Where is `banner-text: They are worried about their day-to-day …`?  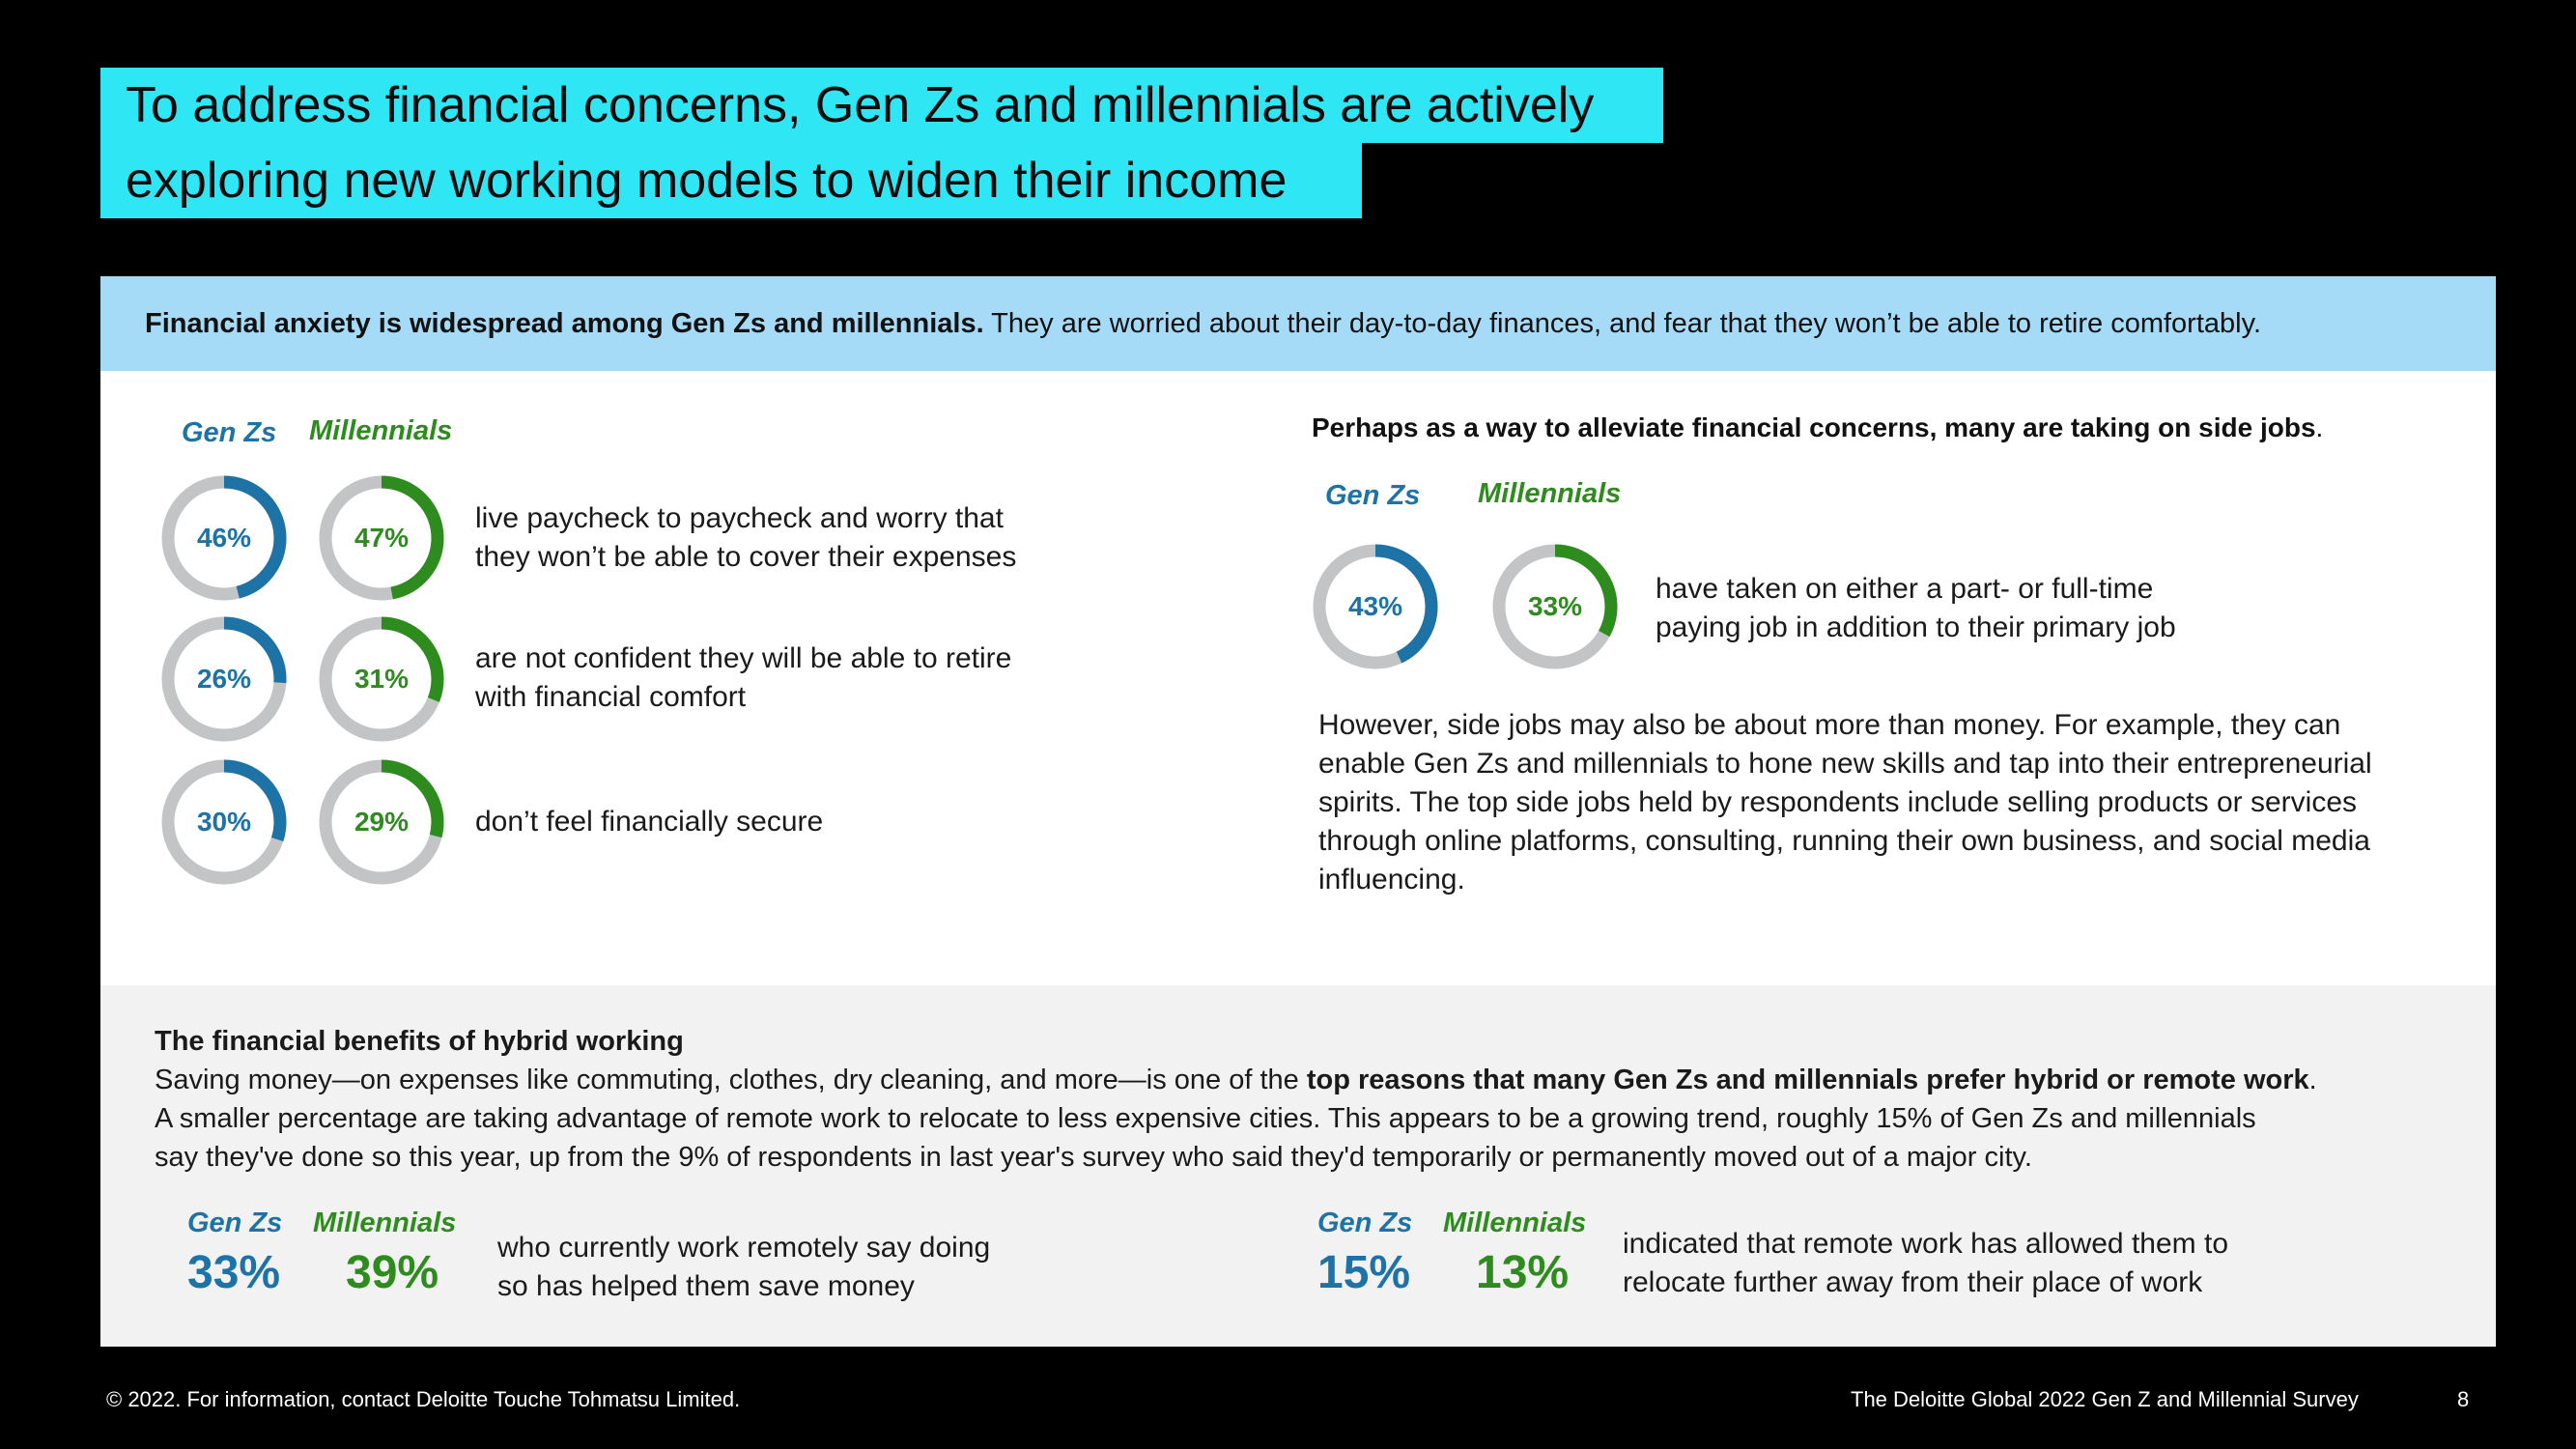 banner-text: They are worried about their day-to-day … is located at coordinates (1622, 323).